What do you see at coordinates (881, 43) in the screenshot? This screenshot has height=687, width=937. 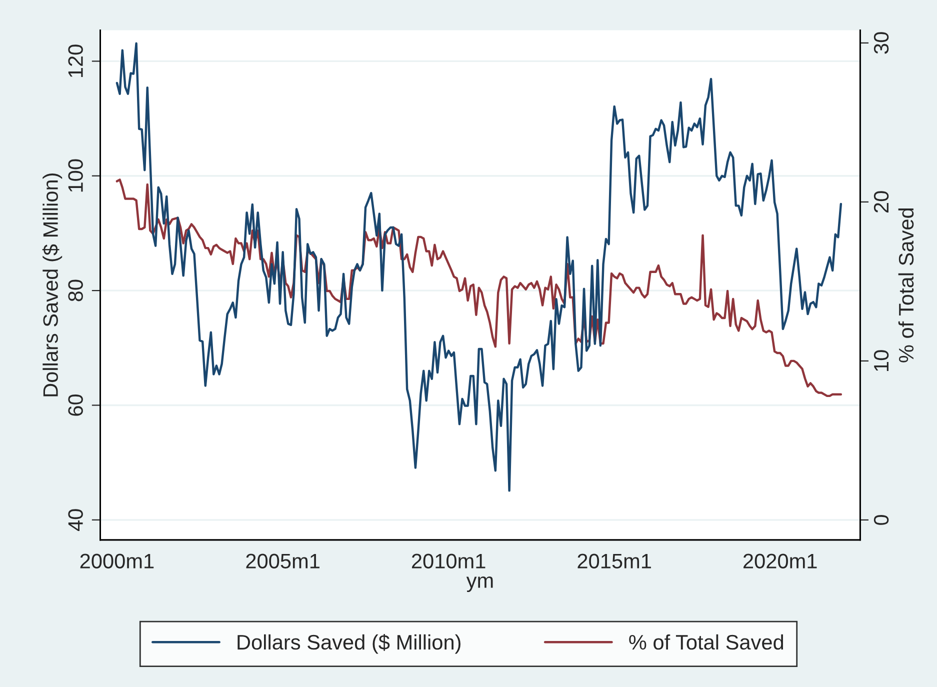 I see `y2-tick-label: 30` at bounding box center [881, 43].